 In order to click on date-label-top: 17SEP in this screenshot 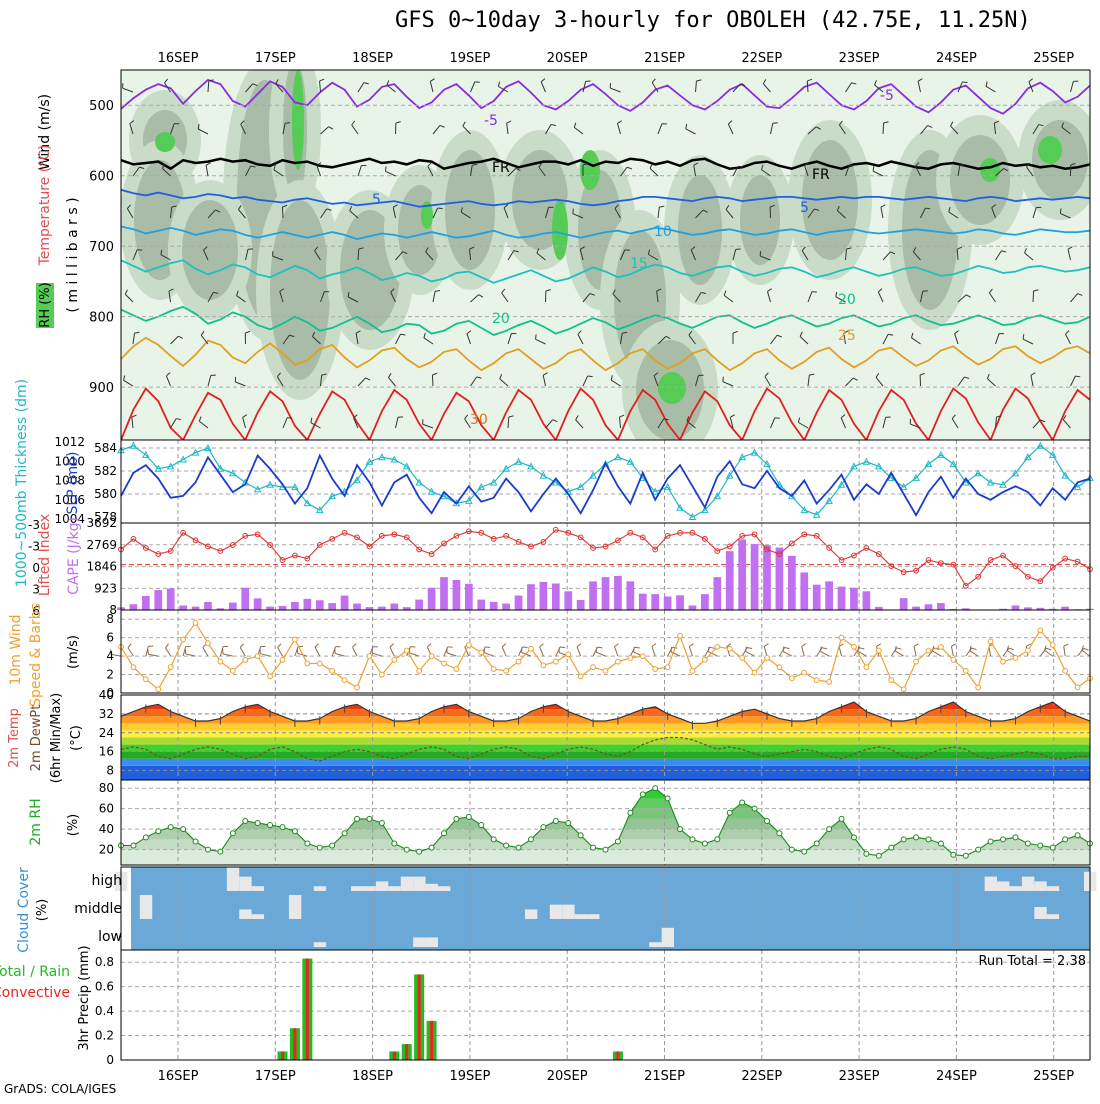, I will do `click(275, 58)`.